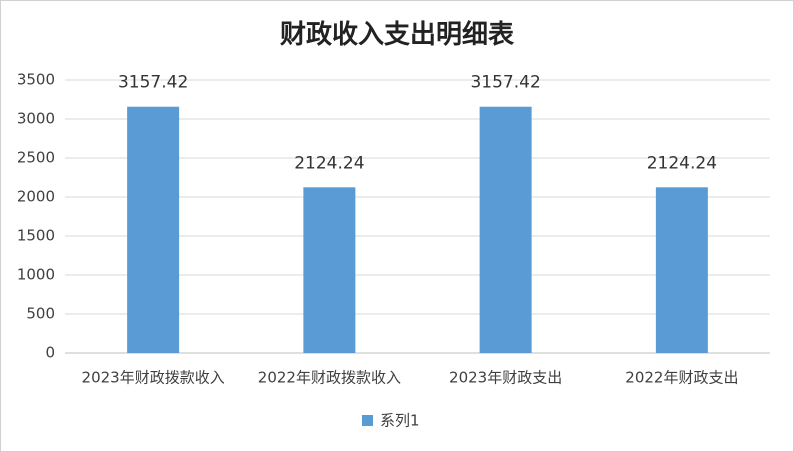 The height and width of the screenshot is (452, 794). Describe the element at coordinates (36, 236) in the screenshot. I see `y-tick-label: 1500` at that location.